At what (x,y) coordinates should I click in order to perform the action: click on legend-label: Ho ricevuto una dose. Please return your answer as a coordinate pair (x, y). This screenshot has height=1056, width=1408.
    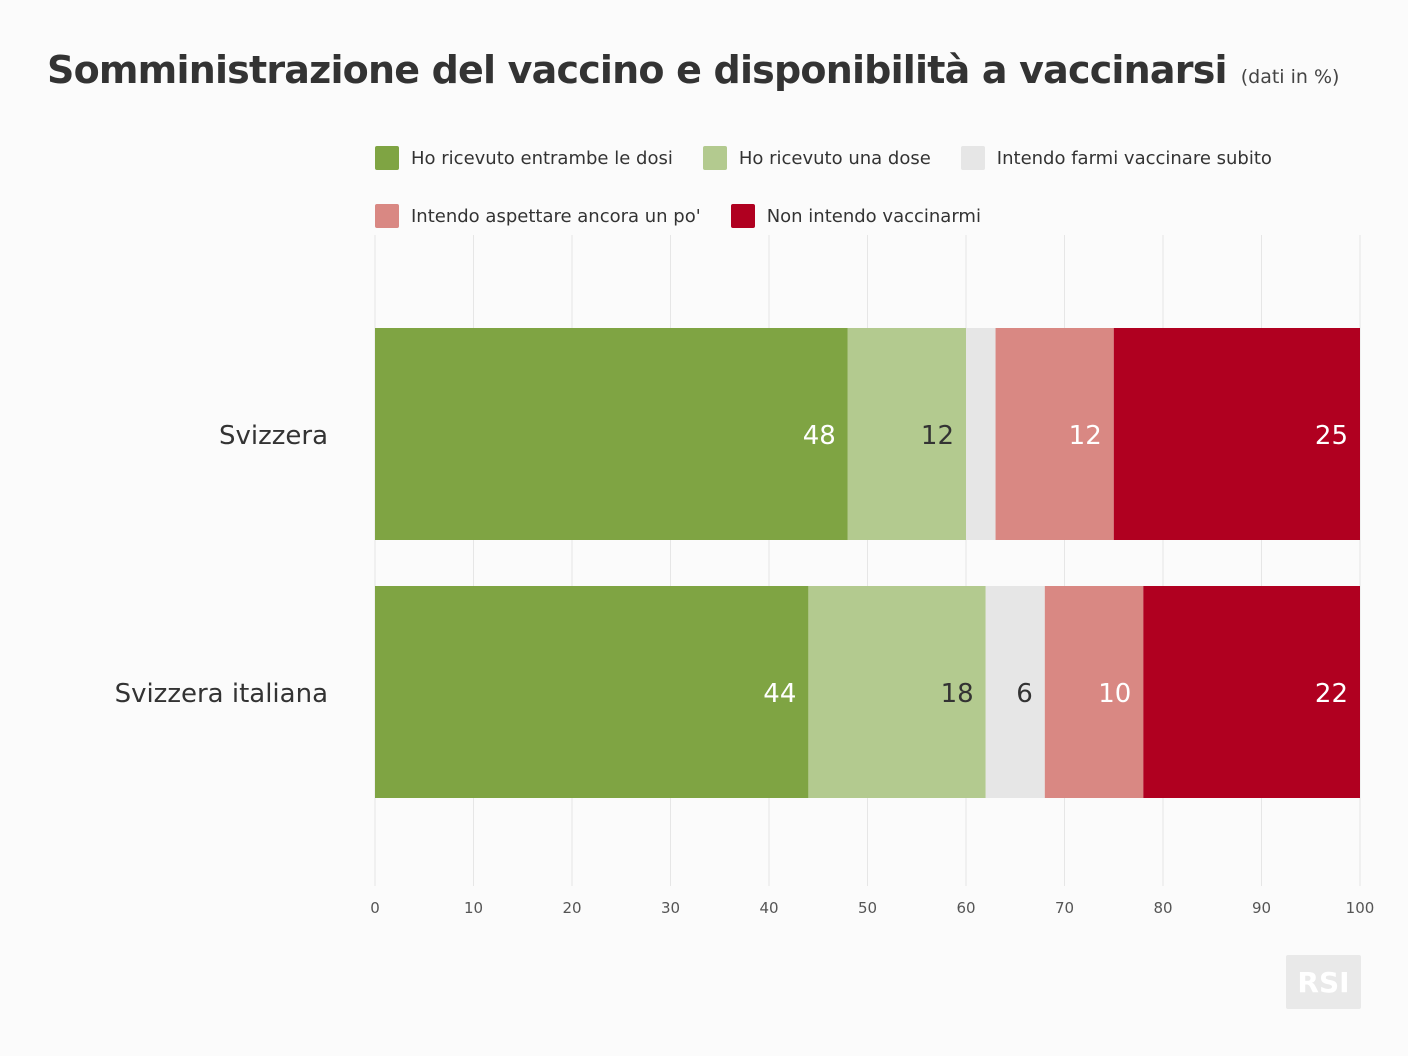
    Looking at the image, I should click on (834, 158).